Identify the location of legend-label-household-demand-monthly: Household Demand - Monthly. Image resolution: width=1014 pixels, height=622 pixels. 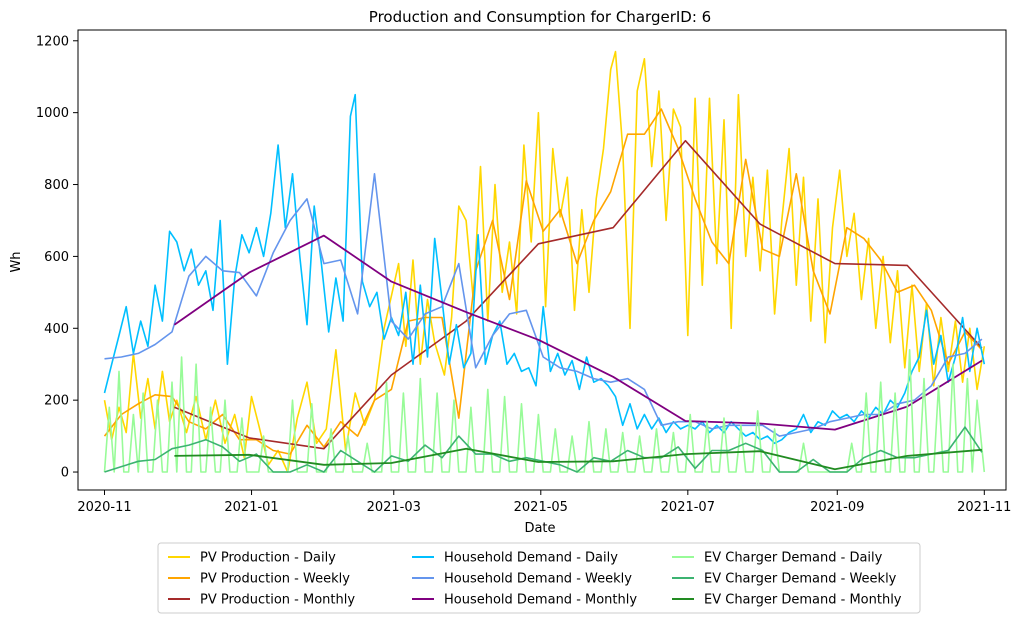
(540, 600).